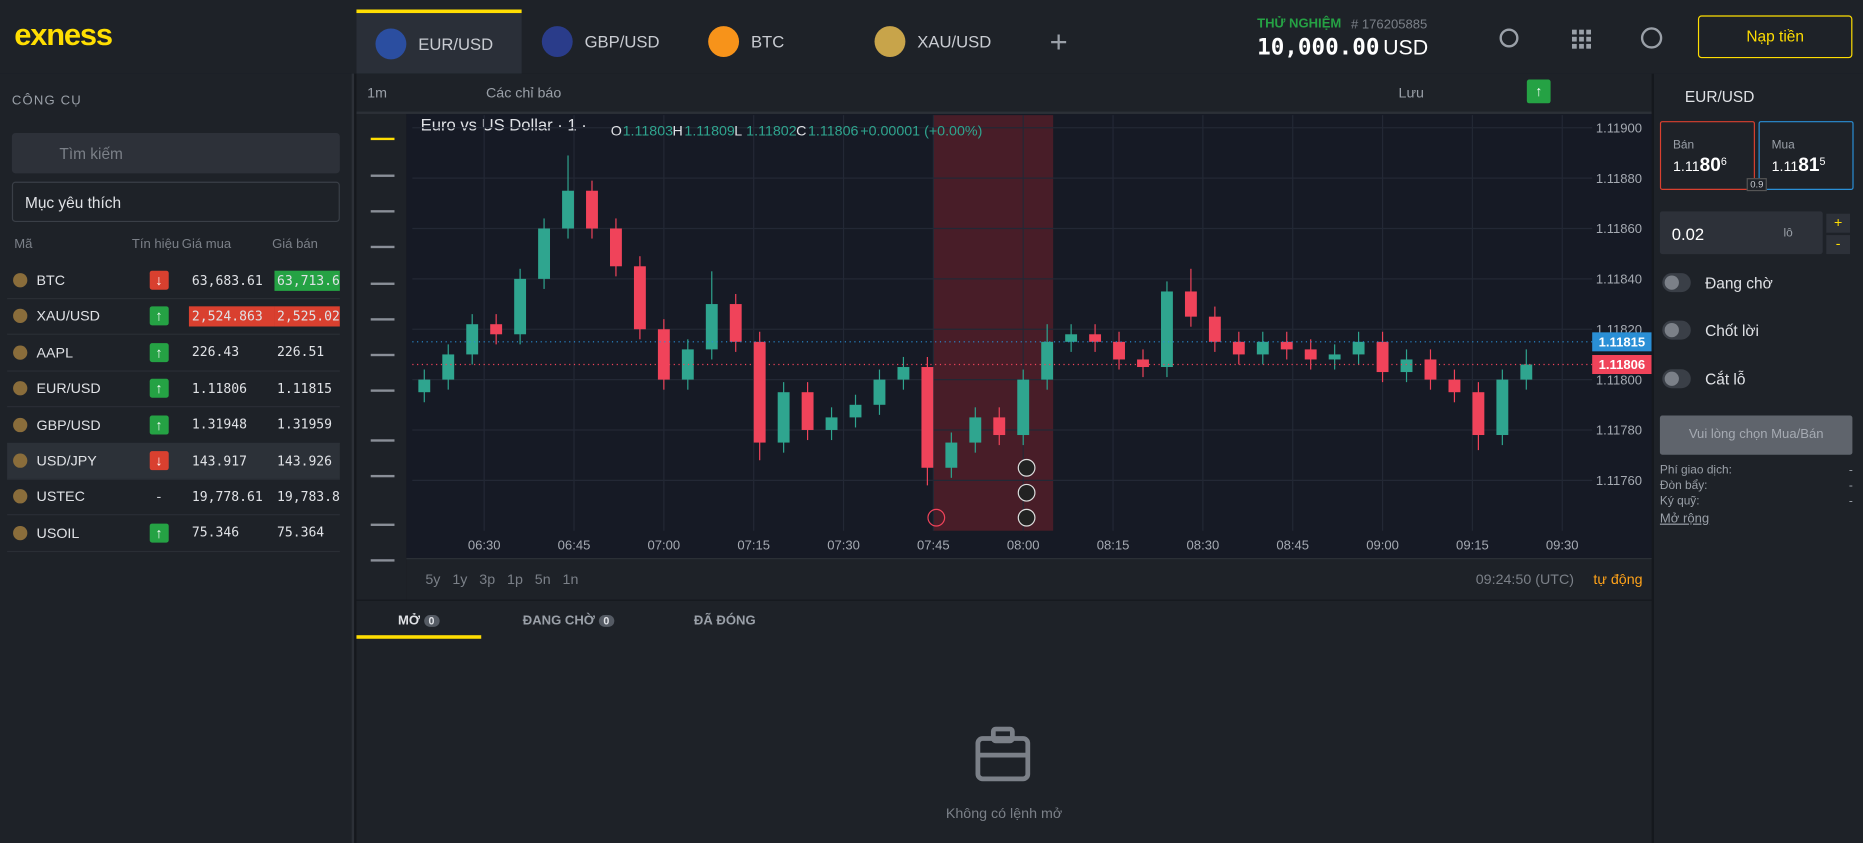  I want to click on save-button: Lưu, so click(1411, 92).